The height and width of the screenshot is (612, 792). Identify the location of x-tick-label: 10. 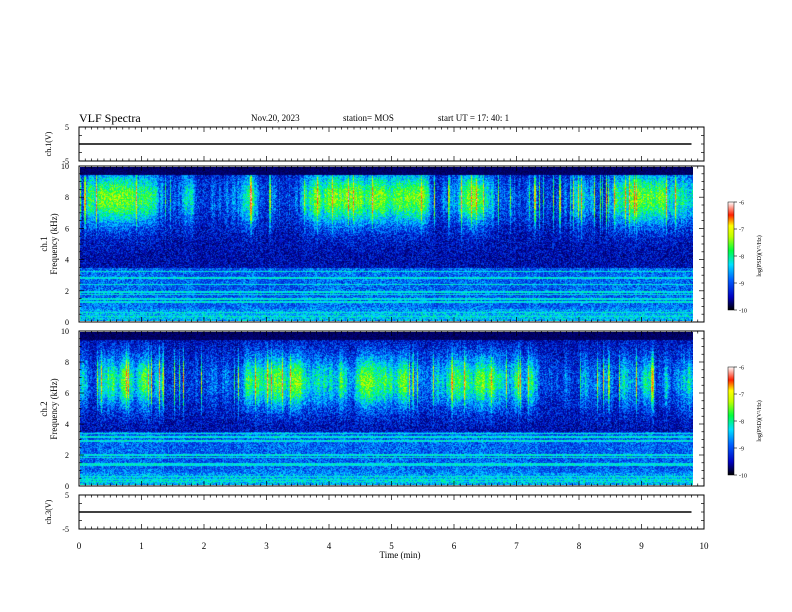
(705, 546).